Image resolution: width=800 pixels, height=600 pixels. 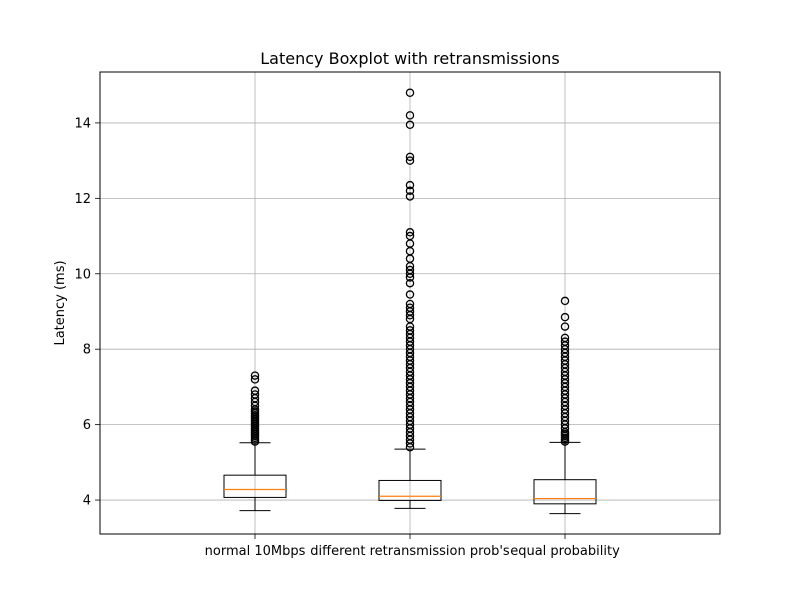 What do you see at coordinates (82, 274) in the screenshot?
I see `y-tick-label: 10` at bounding box center [82, 274].